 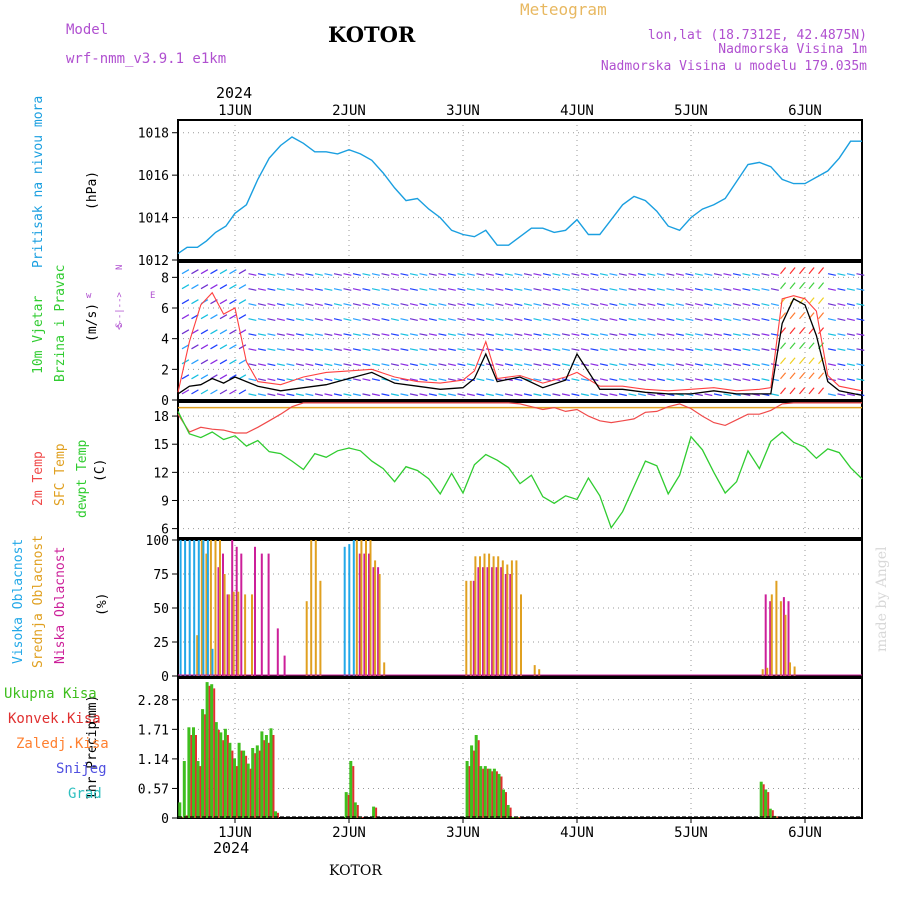 What do you see at coordinates (92, 322) in the screenshot?
I see `wind-unit: (m/s)` at bounding box center [92, 322].